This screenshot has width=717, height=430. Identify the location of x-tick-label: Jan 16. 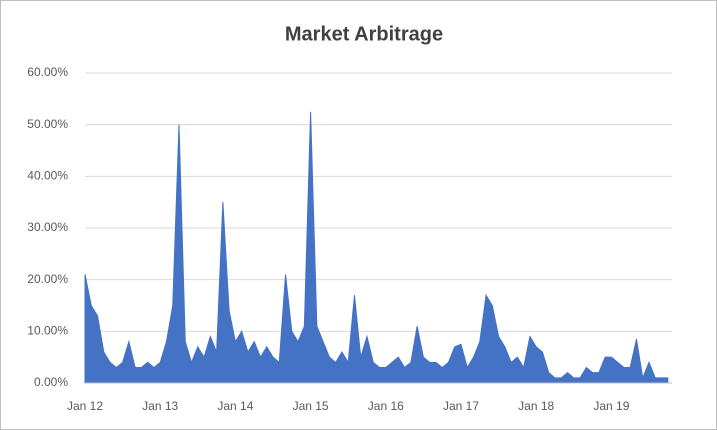
(386, 406).